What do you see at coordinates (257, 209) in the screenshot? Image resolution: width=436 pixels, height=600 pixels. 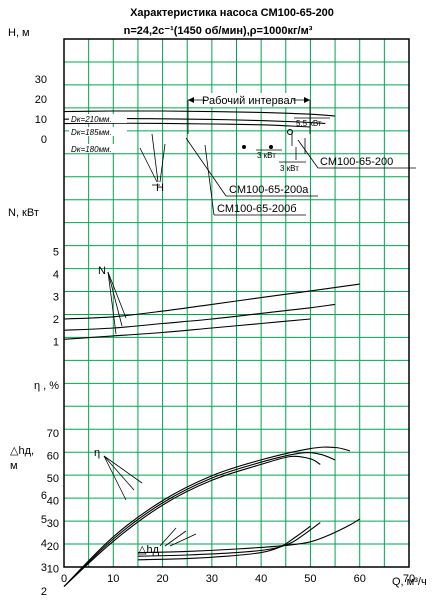 I see `model-b-label: СМ100-65-200б` at bounding box center [257, 209].